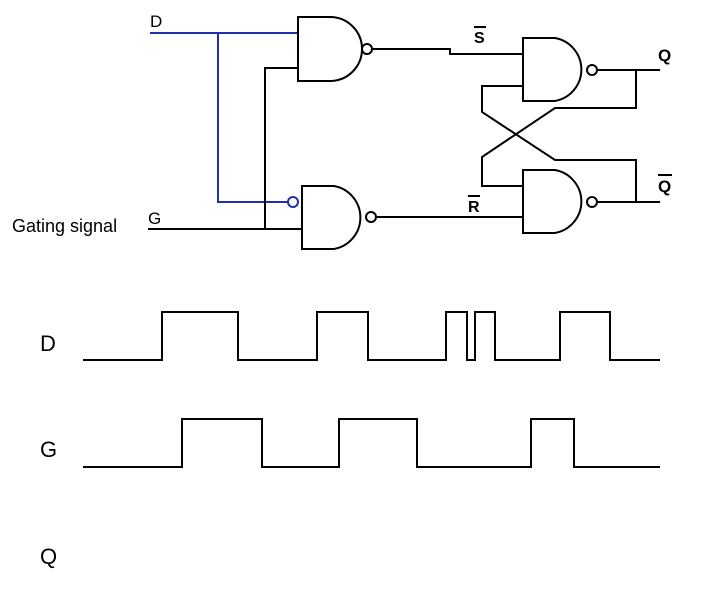 The image size is (716, 608). I want to click on gating-signal-label: Gating signal, so click(64, 226).